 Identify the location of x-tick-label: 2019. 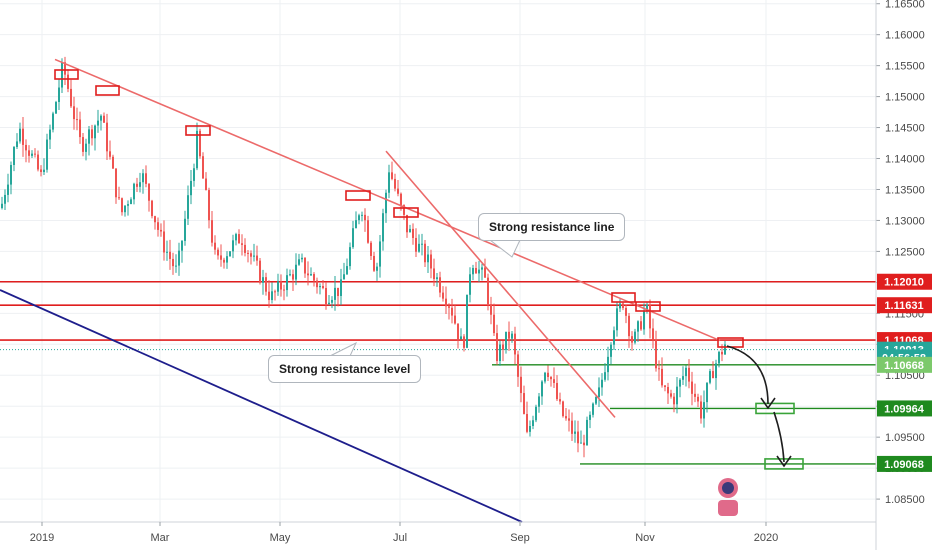
(42, 538).